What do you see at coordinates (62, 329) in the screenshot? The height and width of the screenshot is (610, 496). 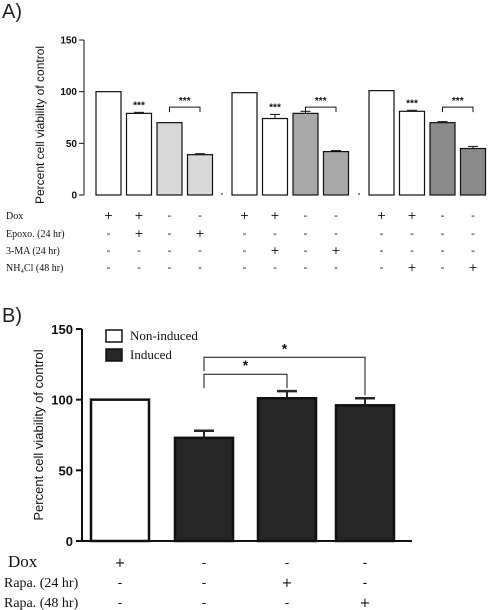 I see `panel-b-y-tick-label: 150` at bounding box center [62, 329].